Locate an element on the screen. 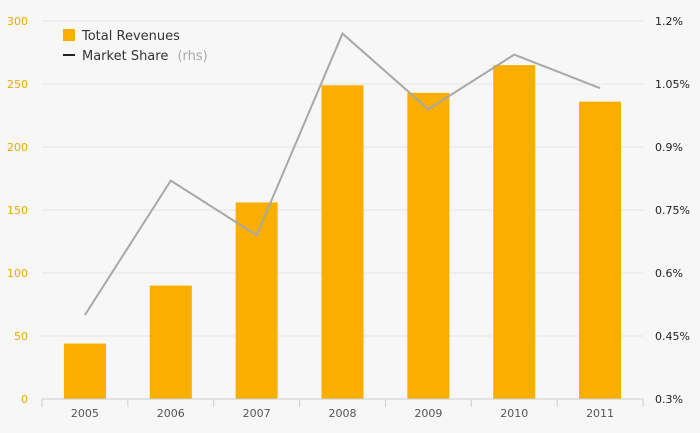 This screenshot has width=700, height=433. legend-market-share-suffix: (rhs) is located at coordinates (192, 56).